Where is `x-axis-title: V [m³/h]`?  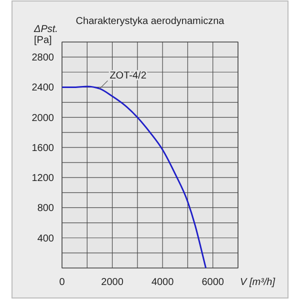
x-axis-title: V [m³/h] is located at coordinates (258, 282).